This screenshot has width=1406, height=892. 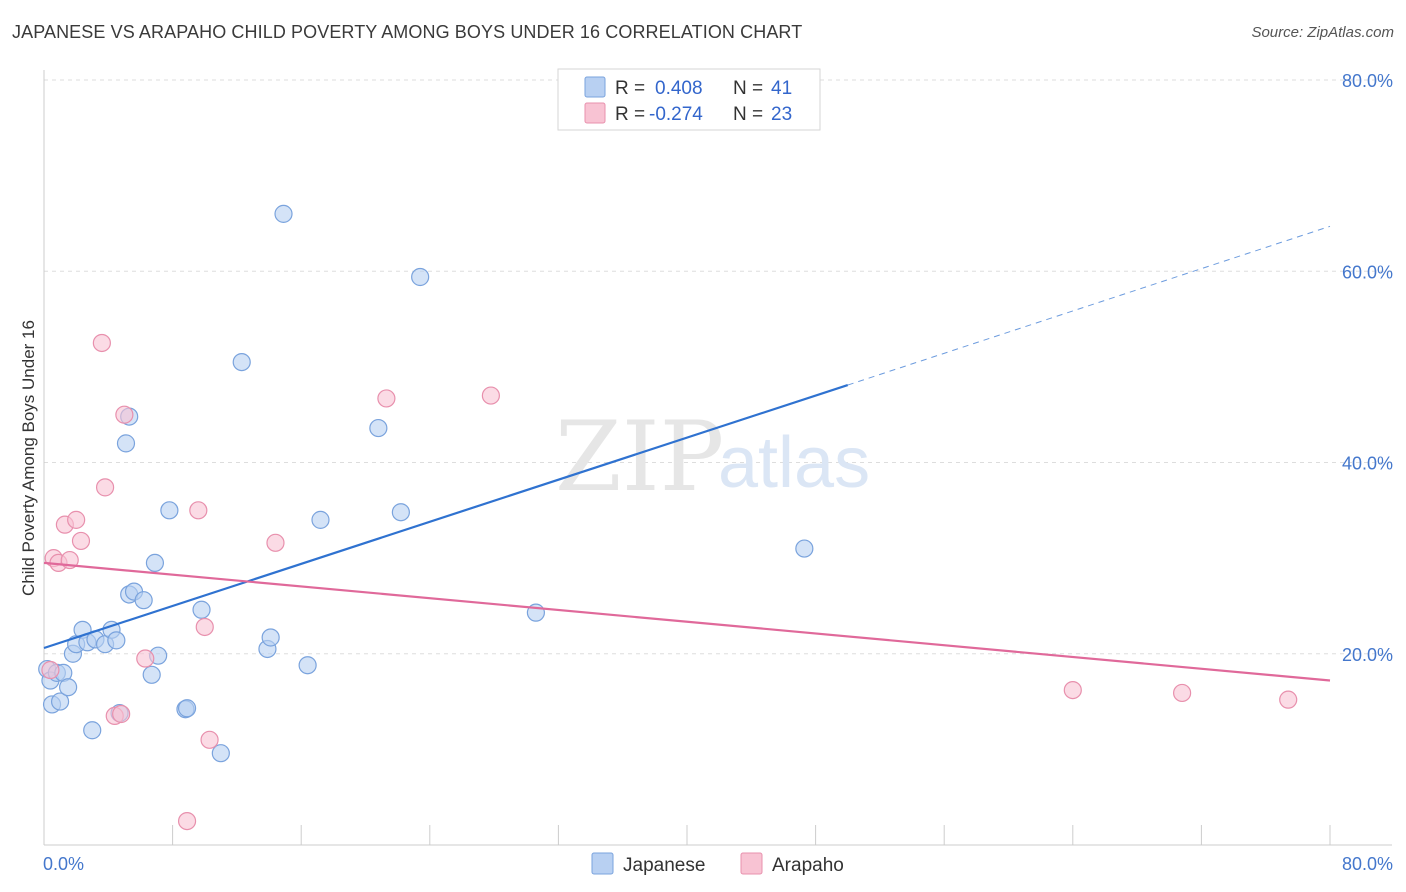 What do you see at coordinates (1089, 305) in the screenshot?
I see `trend-line-japanese-extension` at bounding box center [1089, 305].